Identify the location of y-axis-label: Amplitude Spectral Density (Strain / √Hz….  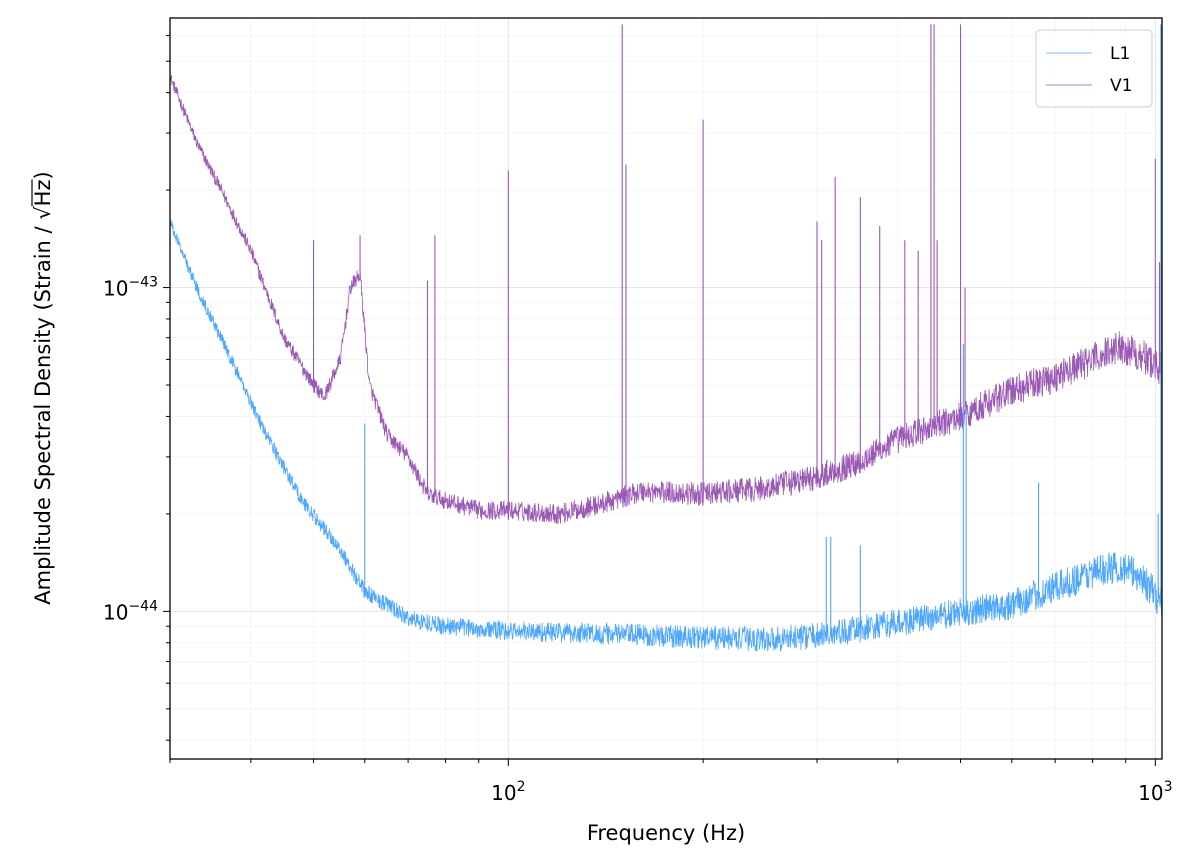
(43, 387).